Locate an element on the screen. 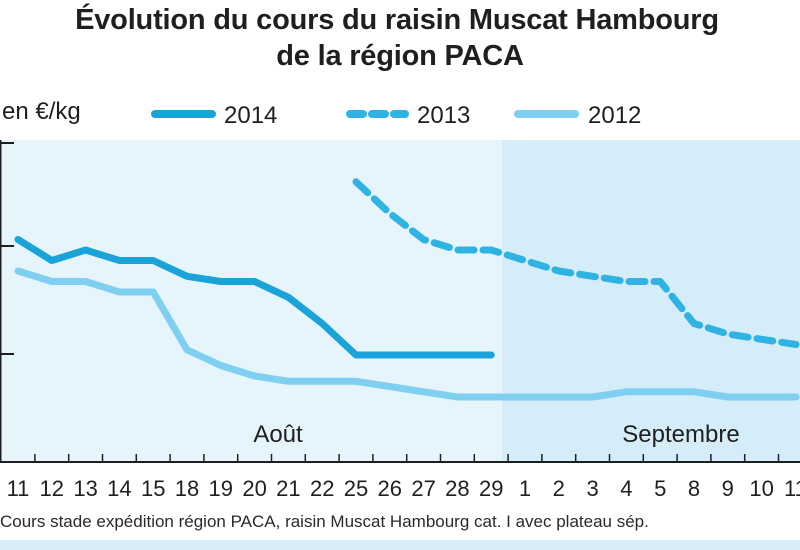  legend-label-2012: 2012 is located at coordinates (614, 115).